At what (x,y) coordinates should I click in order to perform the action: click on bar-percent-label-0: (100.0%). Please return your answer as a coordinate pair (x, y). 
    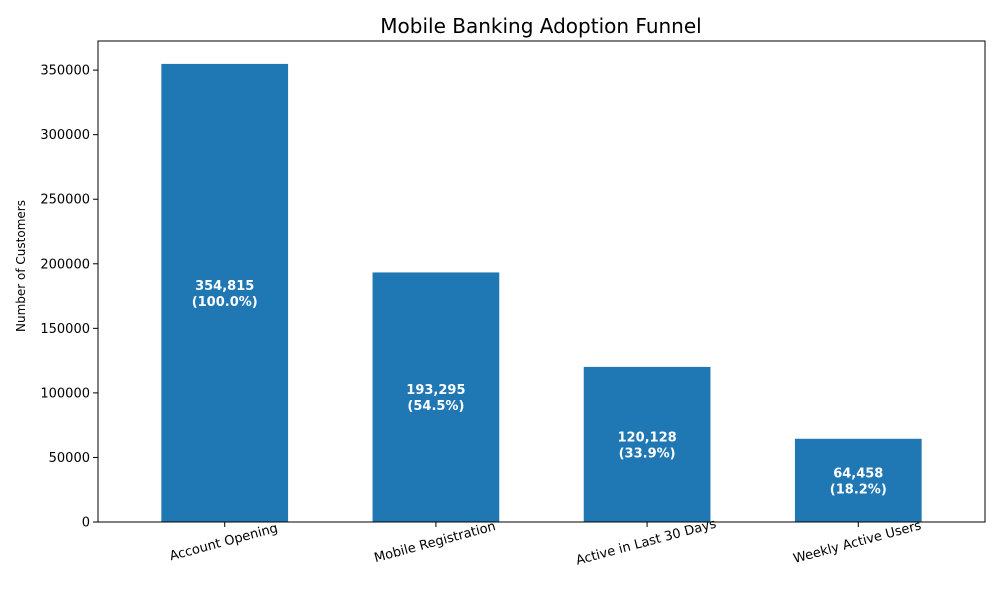
    Looking at the image, I should click on (225, 302).